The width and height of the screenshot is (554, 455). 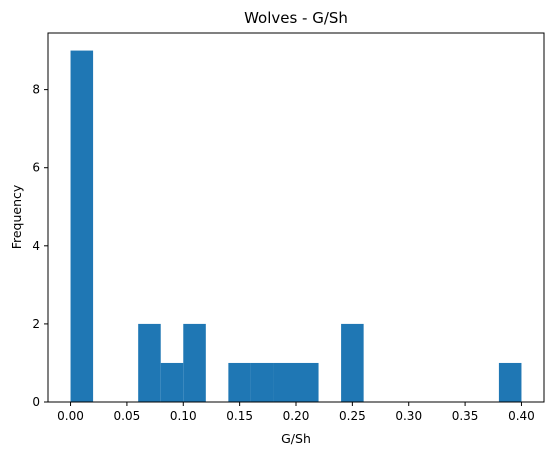 I want to click on x-axis-ticks: 0.00 0.05 0.10 0.15 0.20 0.25 0.30 0.35 0.40, so click(x=296, y=412).